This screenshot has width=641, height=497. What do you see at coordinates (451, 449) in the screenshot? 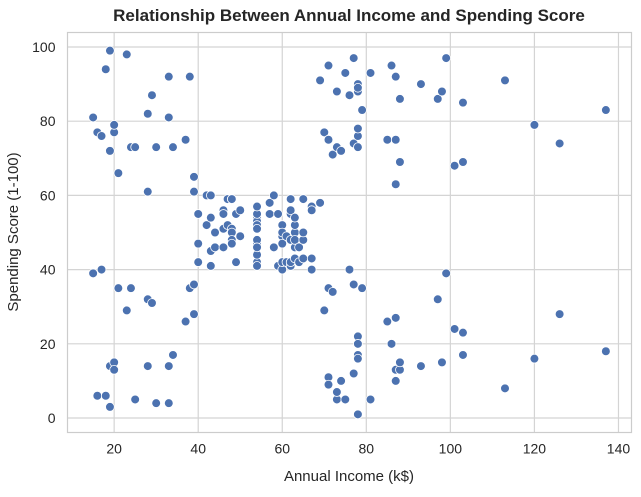
I see `x-tick-label: 100` at bounding box center [451, 449].